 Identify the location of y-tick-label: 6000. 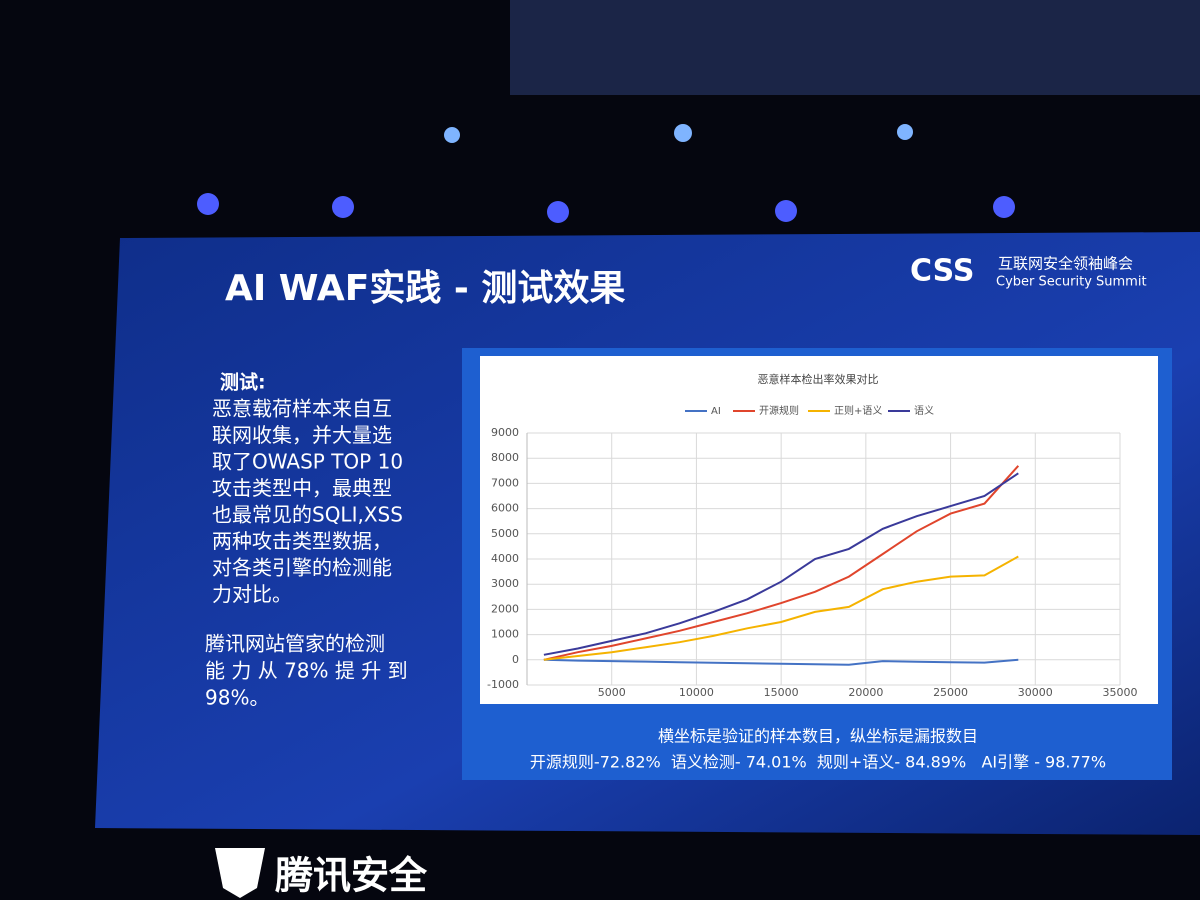
(505, 508).